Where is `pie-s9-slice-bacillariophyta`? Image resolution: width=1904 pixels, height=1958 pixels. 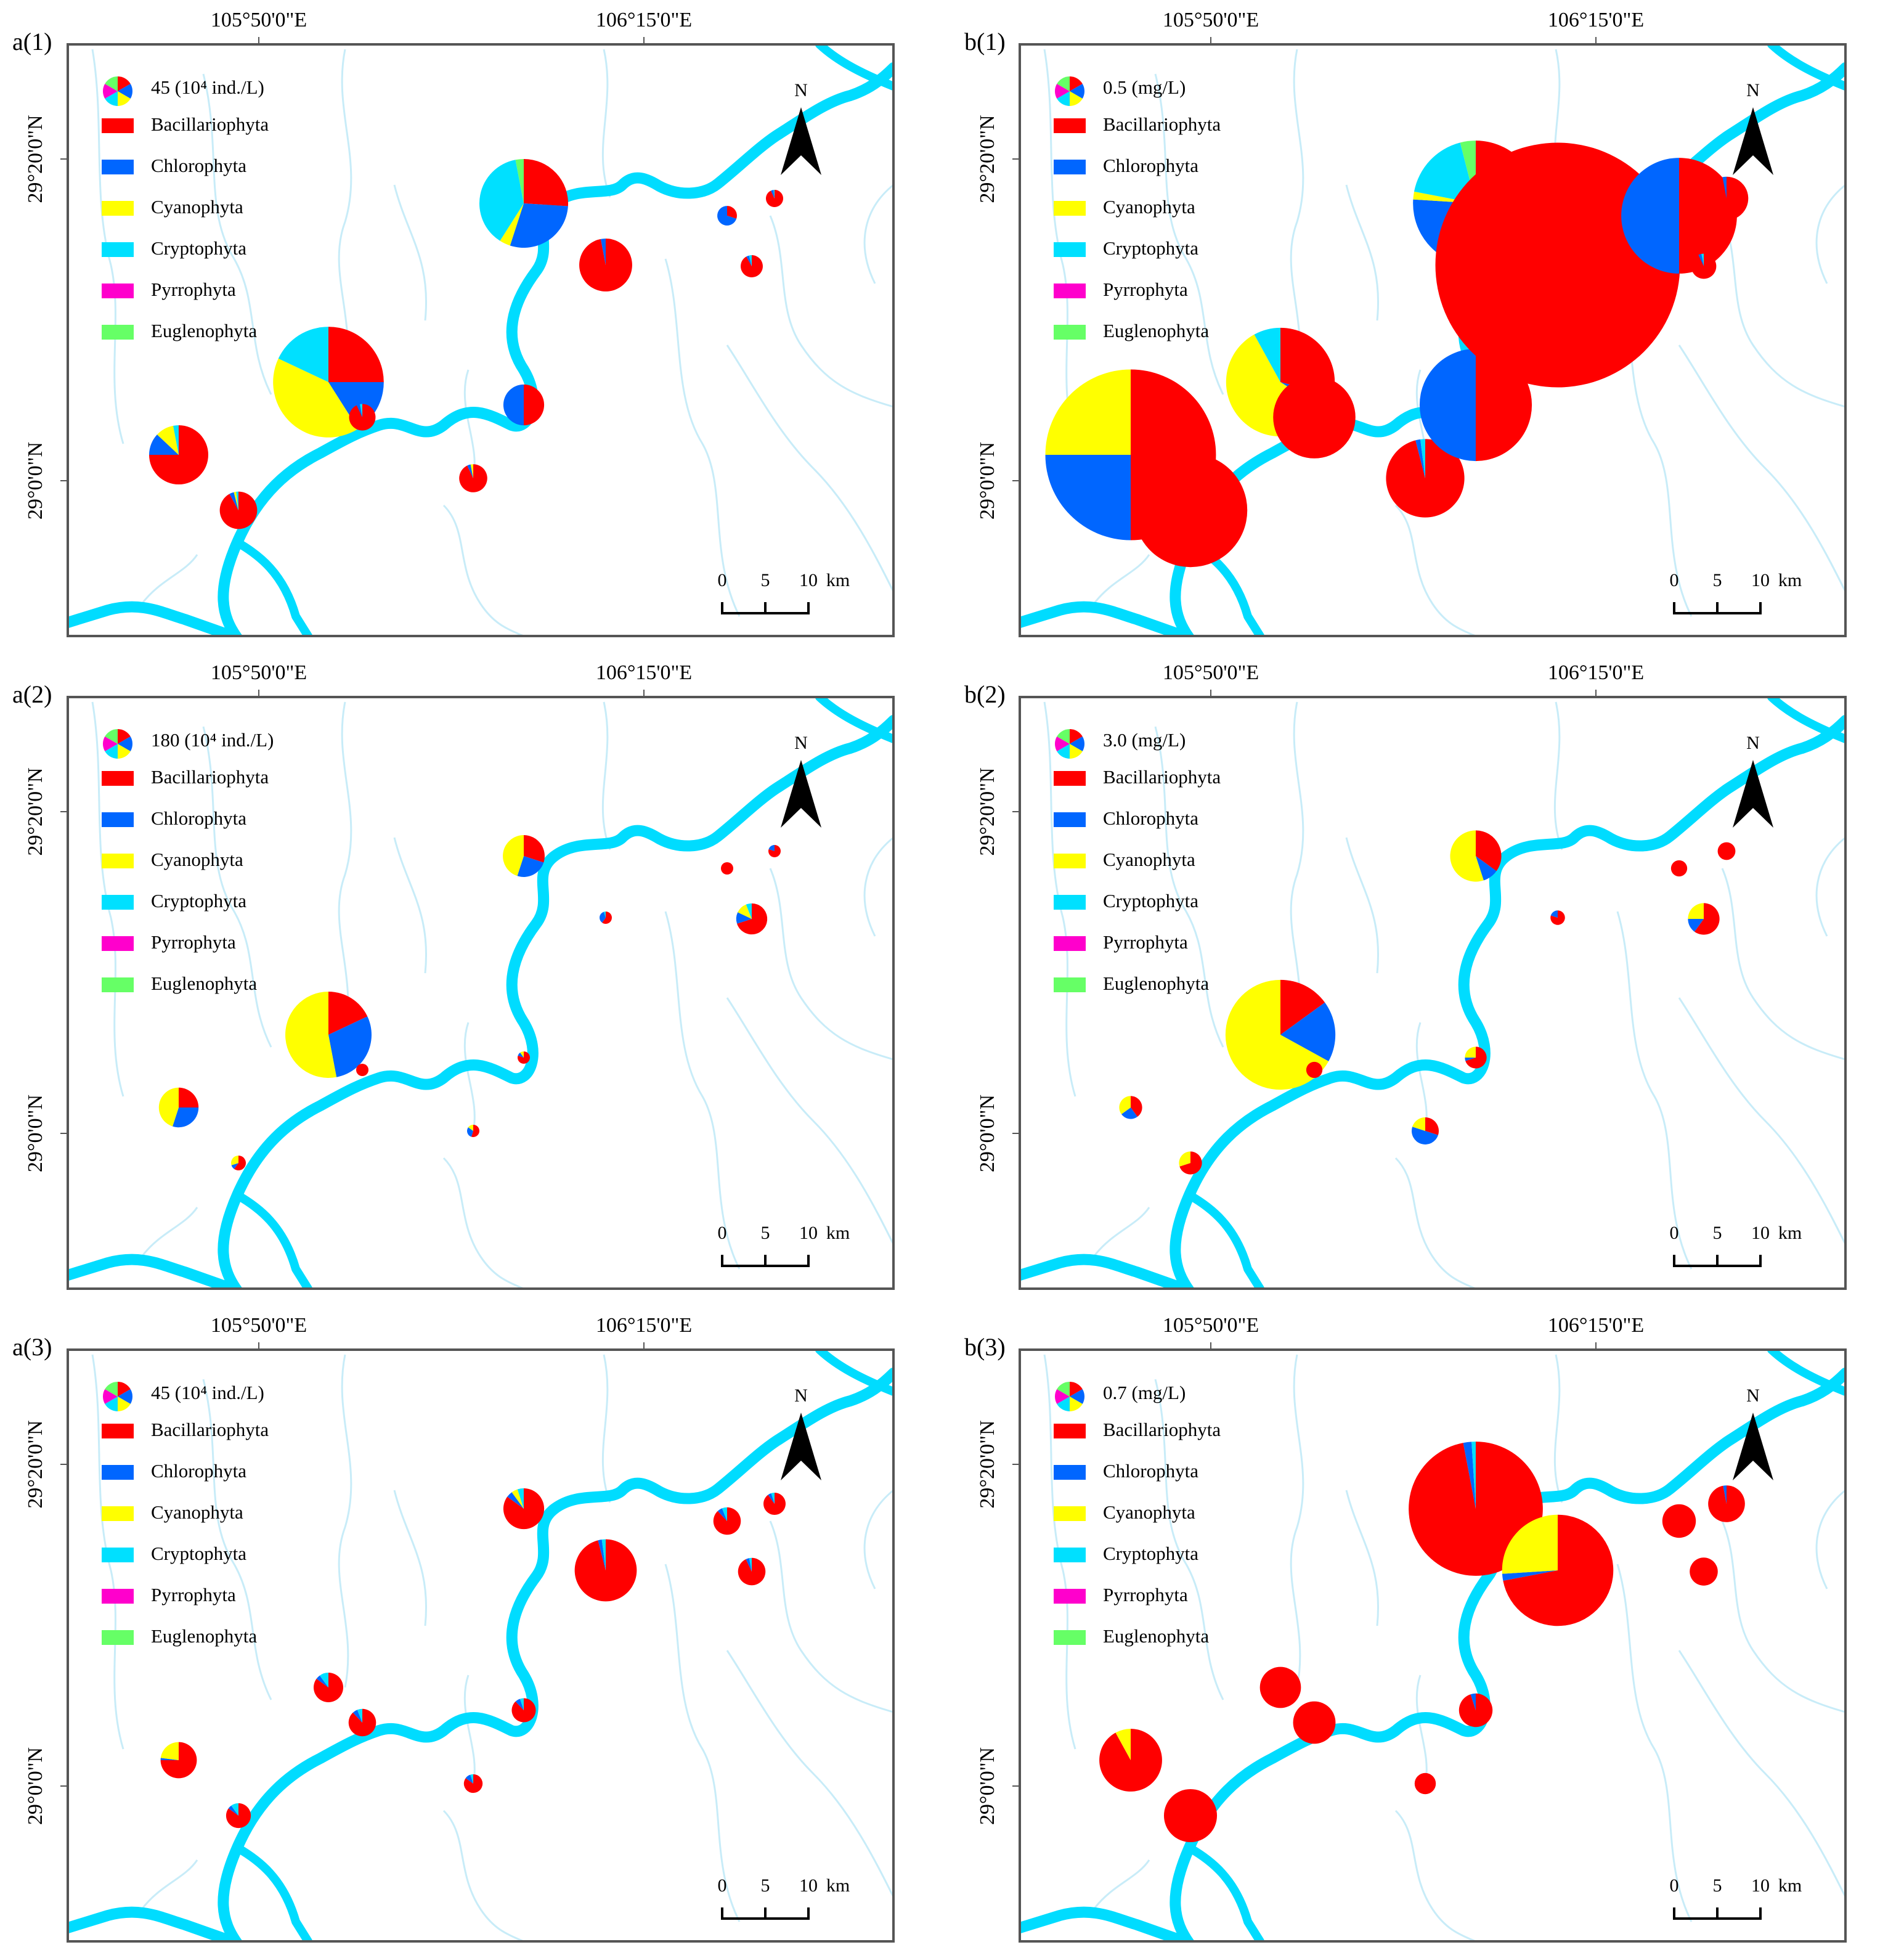
pie-s9-slice-bacillariophyta is located at coordinates (727, 868).